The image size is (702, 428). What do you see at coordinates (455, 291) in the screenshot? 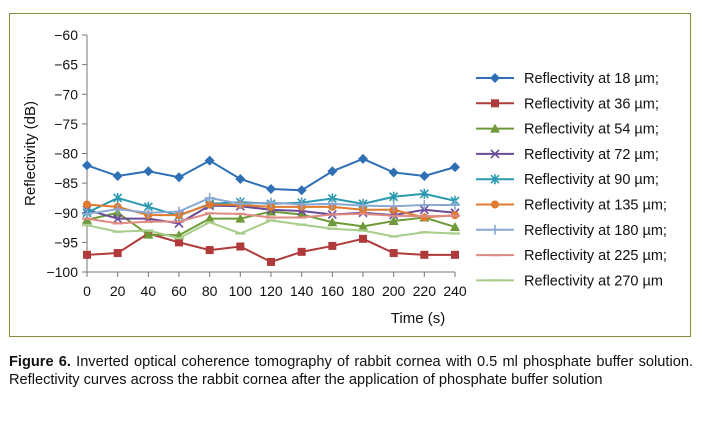
I see `x-tick-label: 240` at bounding box center [455, 291].